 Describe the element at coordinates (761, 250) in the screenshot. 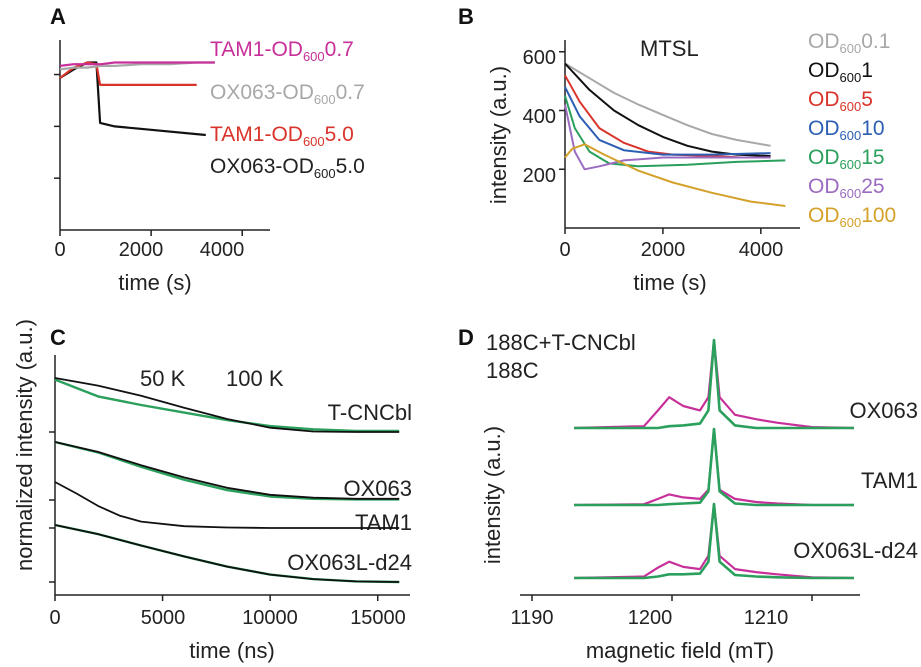

I see `tick-b-x-2: 4000` at that location.